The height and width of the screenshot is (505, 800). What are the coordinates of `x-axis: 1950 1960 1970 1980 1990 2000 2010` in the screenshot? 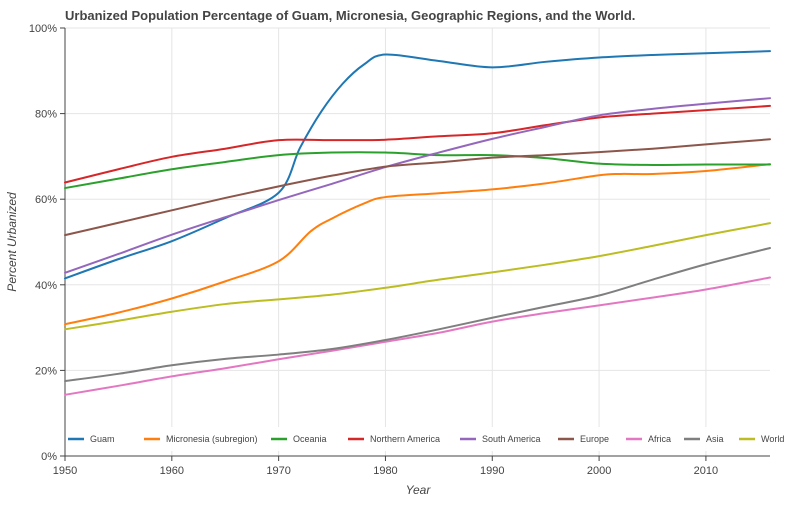 It's located at (411, 466).